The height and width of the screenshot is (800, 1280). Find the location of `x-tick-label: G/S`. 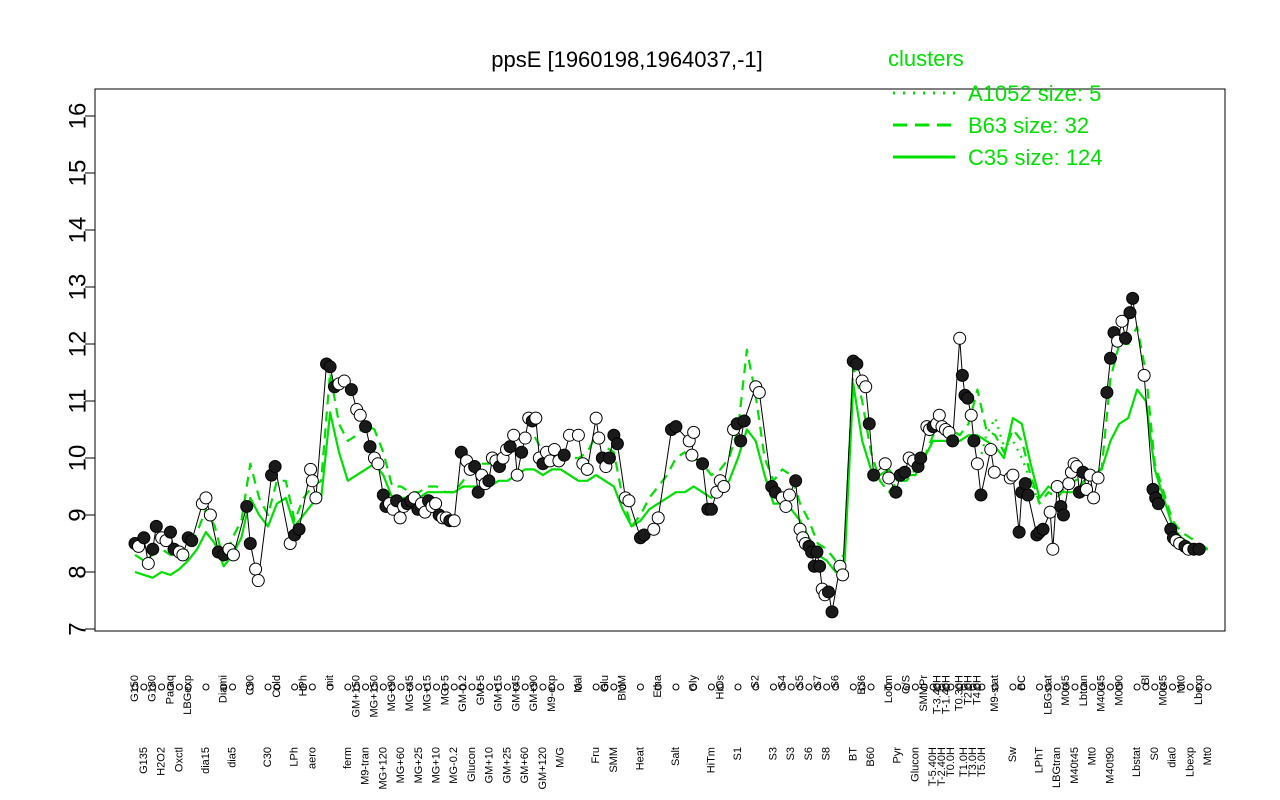

x-tick-label: G/S is located at coordinates (906, 684).